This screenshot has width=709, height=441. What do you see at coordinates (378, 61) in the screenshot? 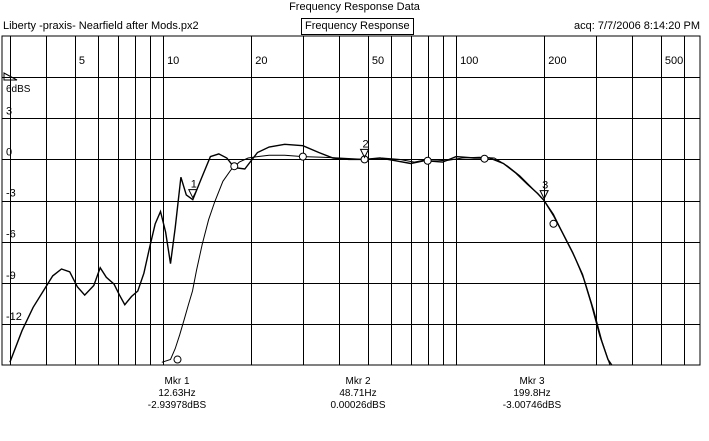
I see `x-tick-label: 50` at bounding box center [378, 61].